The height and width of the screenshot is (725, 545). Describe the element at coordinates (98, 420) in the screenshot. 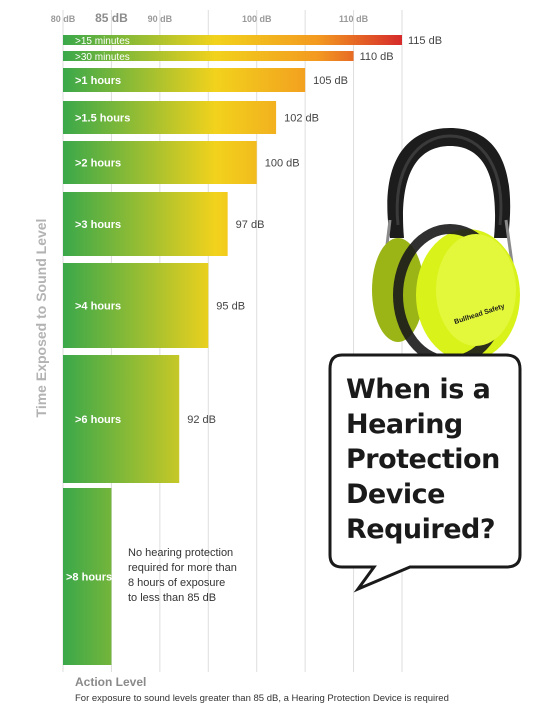

I see `bar-label: >6 hours` at that location.